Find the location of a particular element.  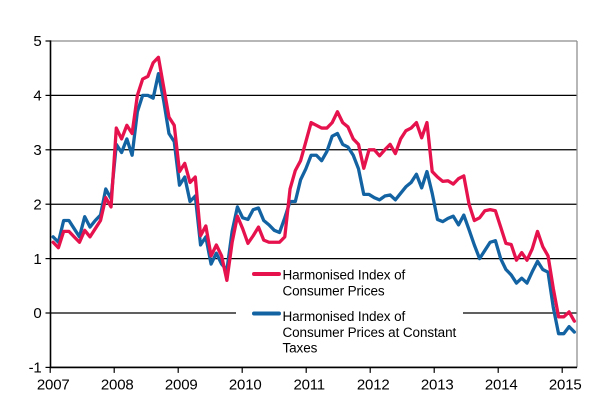

x-tick-label-2008: 2008 is located at coordinates (117, 385).